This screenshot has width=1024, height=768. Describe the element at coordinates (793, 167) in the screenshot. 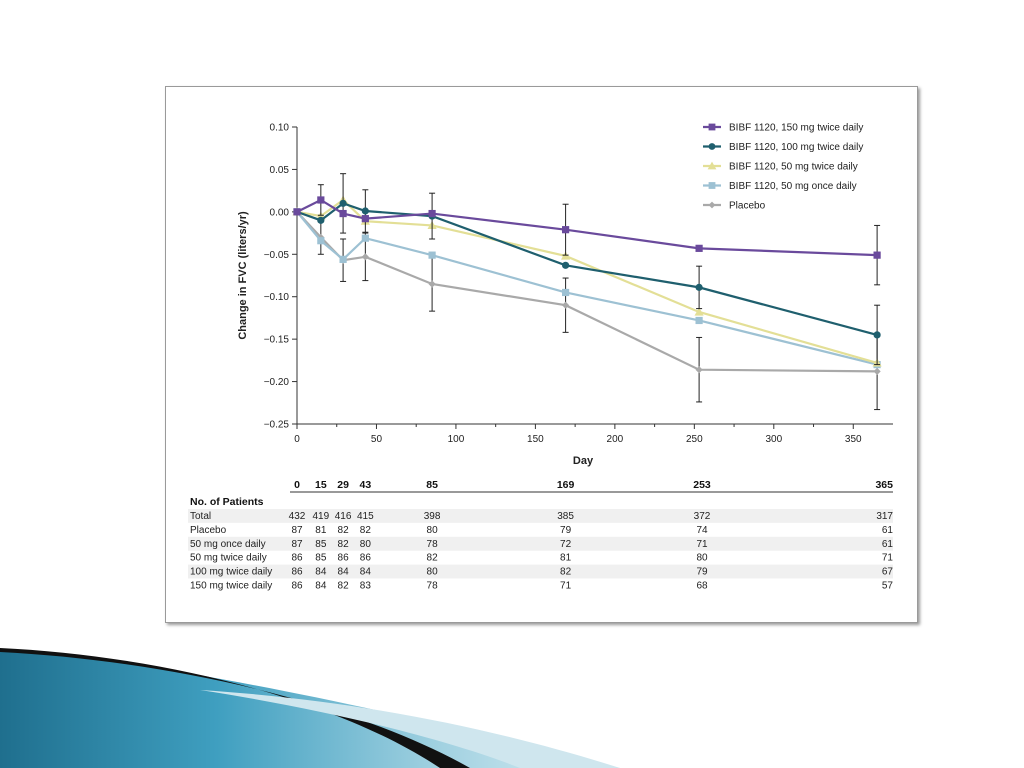

I see `legend-entry: BIBF 1120, 50 mg twice daily` at that location.